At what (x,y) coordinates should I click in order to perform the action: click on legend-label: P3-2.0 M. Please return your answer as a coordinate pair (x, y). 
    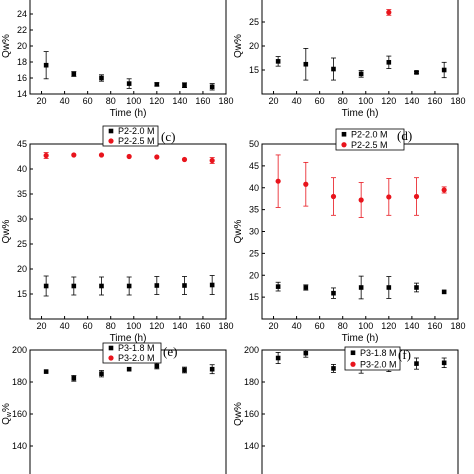
    Looking at the image, I should click on (378, 364).